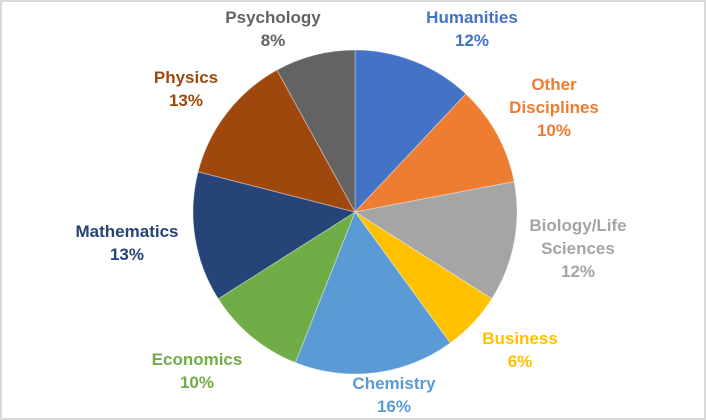 This screenshot has width=706, height=420. I want to click on pie-slice-physics, so click(276, 141).